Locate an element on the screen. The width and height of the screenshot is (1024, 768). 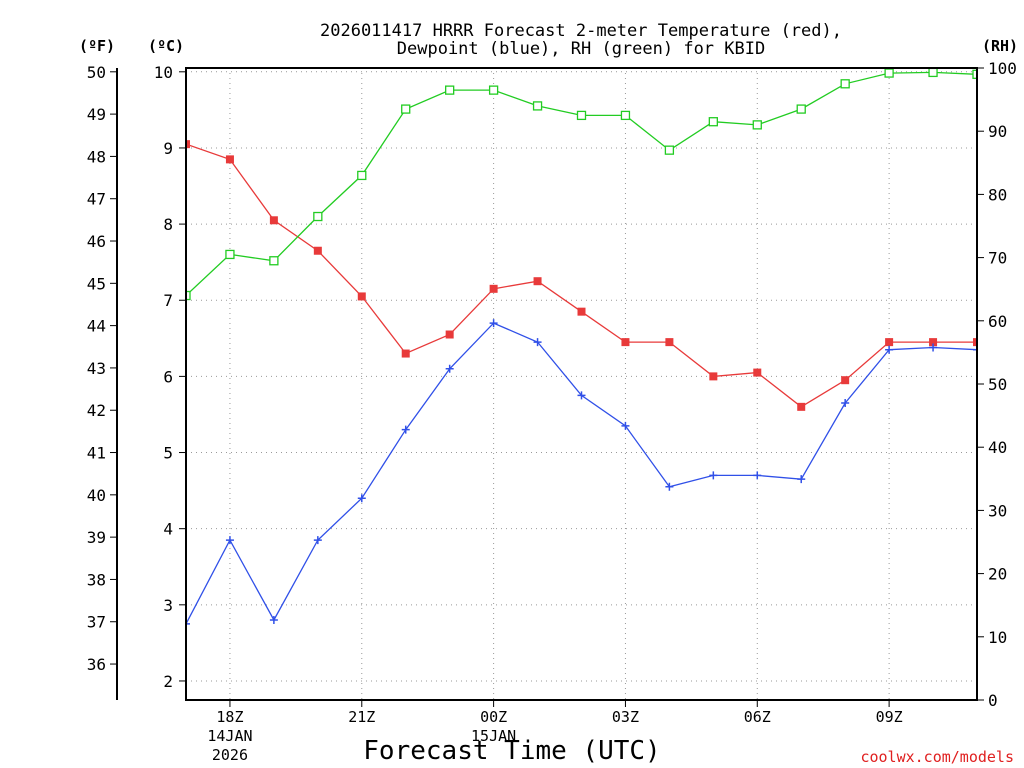
celsius-tick-label: 6 is located at coordinates (168, 376).